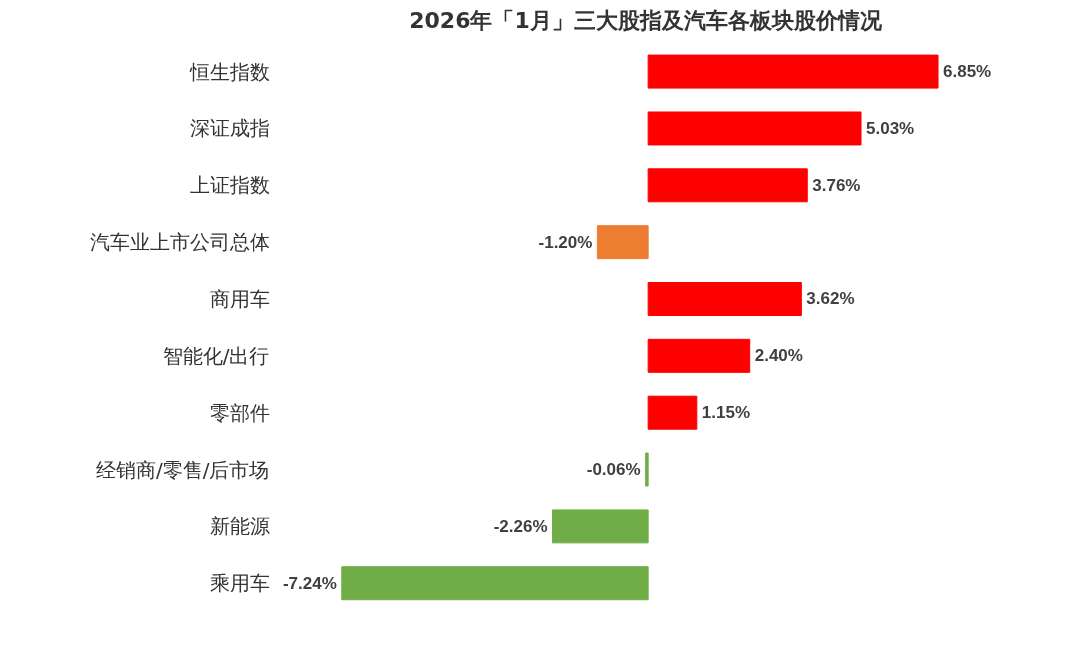 Image resolution: width=1080 pixels, height=654 pixels. What do you see at coordinates (239, 583) in the screenshot?
I see `y-tick-label: 乘用车` at bounding box center [239, 583].